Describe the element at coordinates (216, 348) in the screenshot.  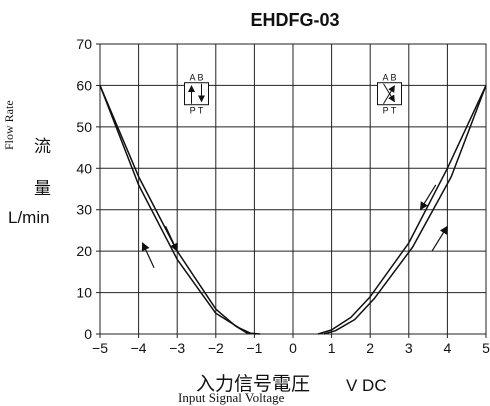
I see `x-tick-label: −2` at that location.